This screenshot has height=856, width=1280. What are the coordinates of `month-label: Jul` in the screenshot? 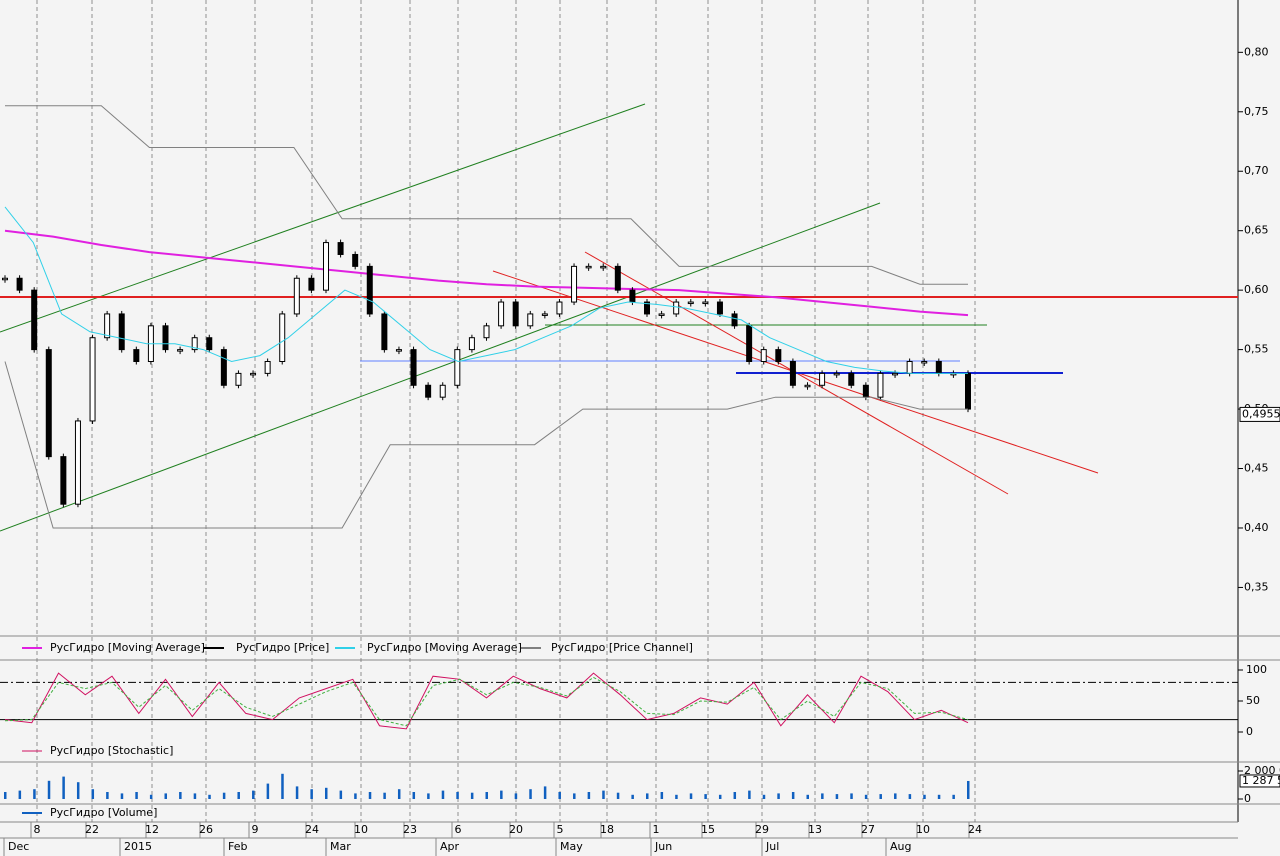 It's located at (772, 846).